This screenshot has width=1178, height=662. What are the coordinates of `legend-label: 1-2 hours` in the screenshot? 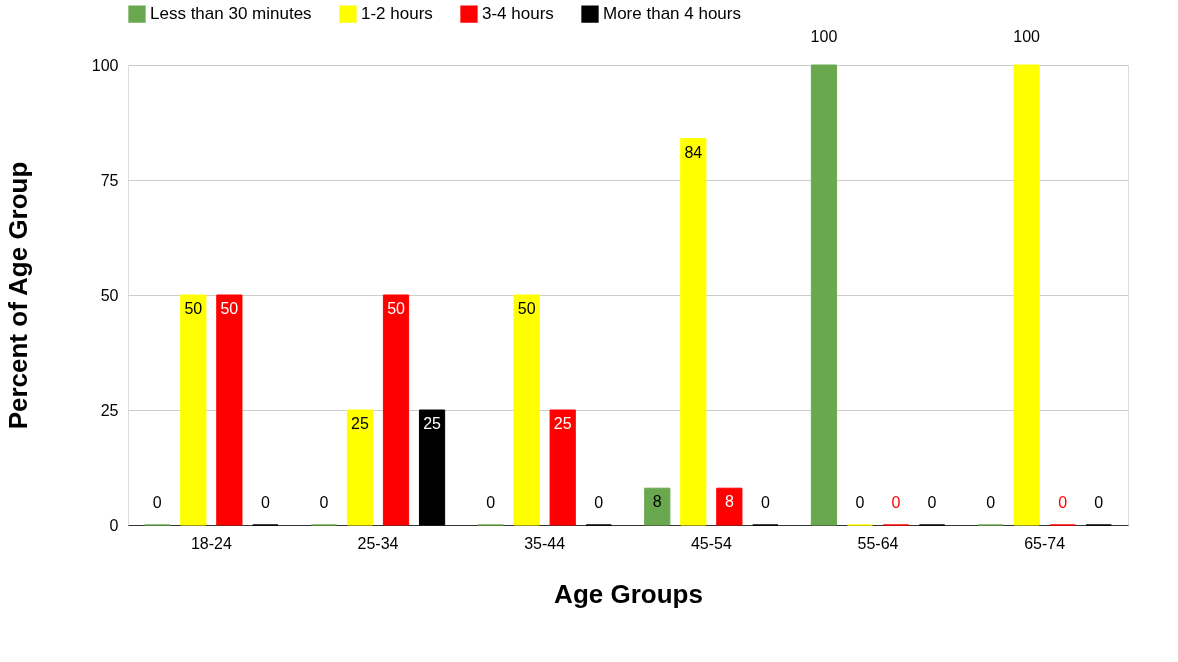 It's located at (397, 14).